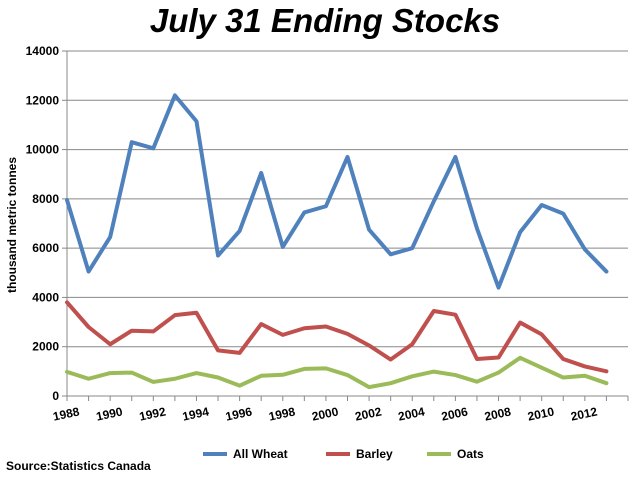 The image size is (640, 480). Describe the element at coordinates (260, 454) in the screenshot. I see `legend-label-all-wheat: All Wheat` at that location.